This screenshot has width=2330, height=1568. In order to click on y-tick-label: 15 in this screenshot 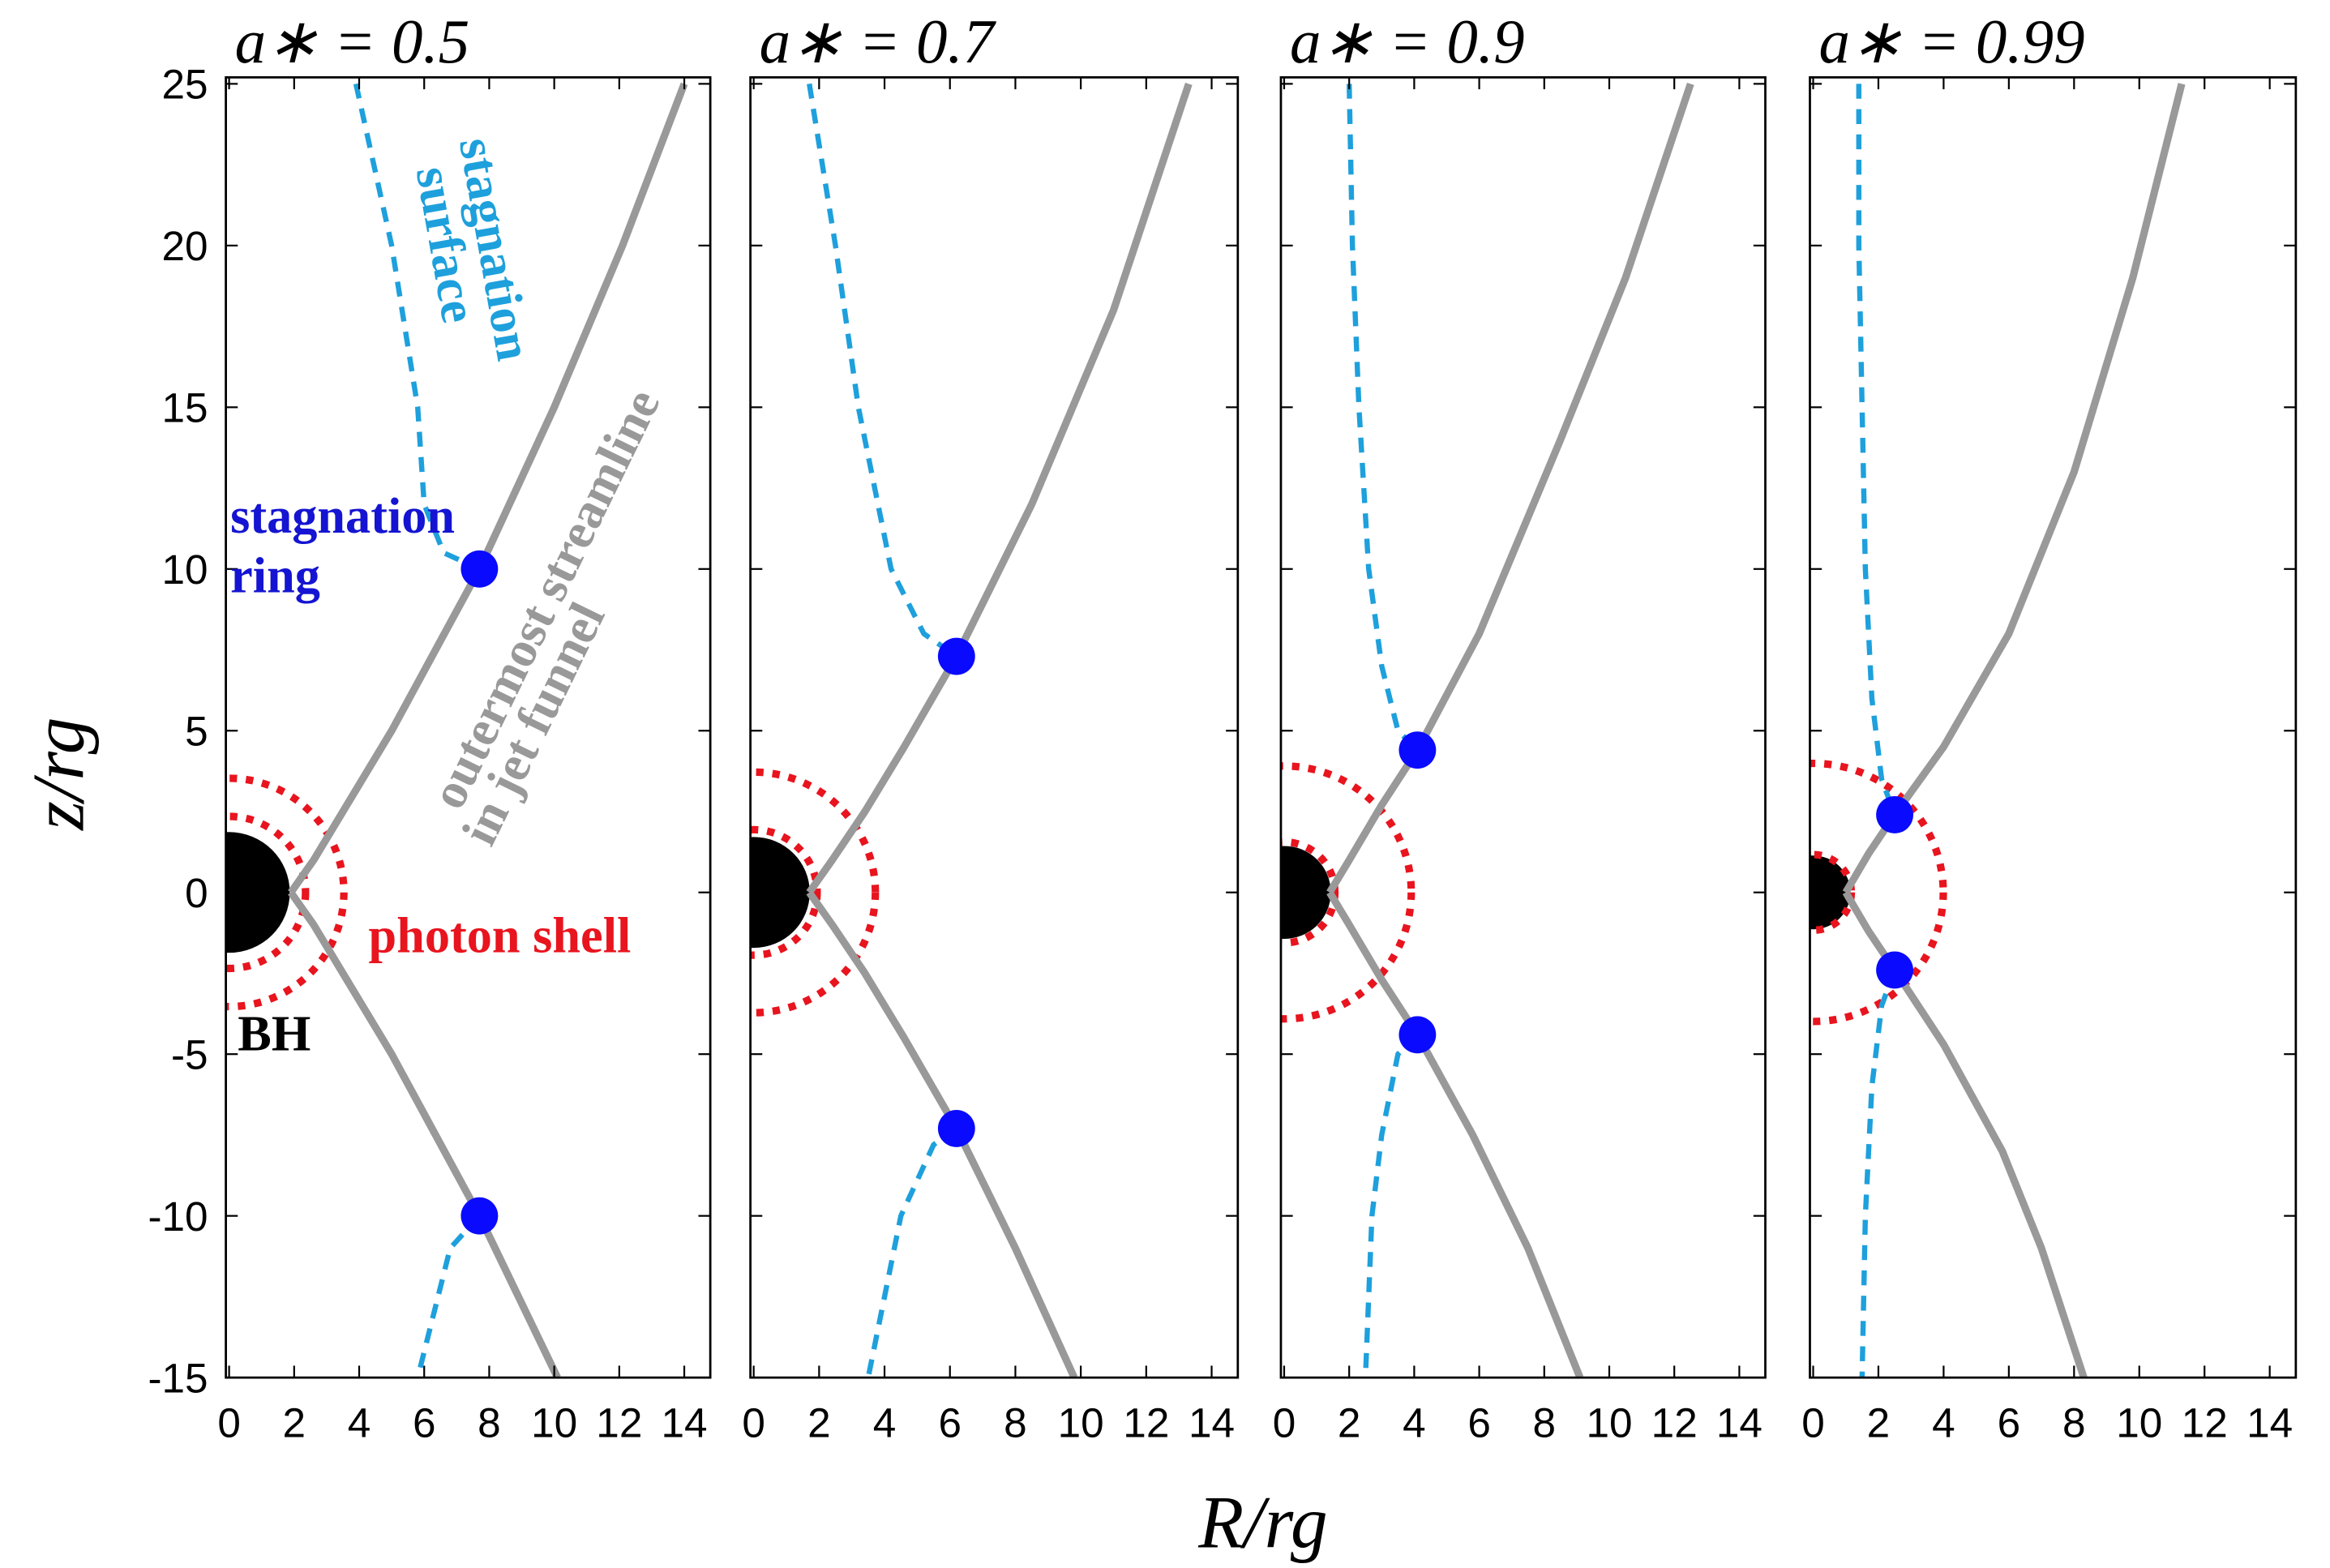, I will do `click(185, 408)`.